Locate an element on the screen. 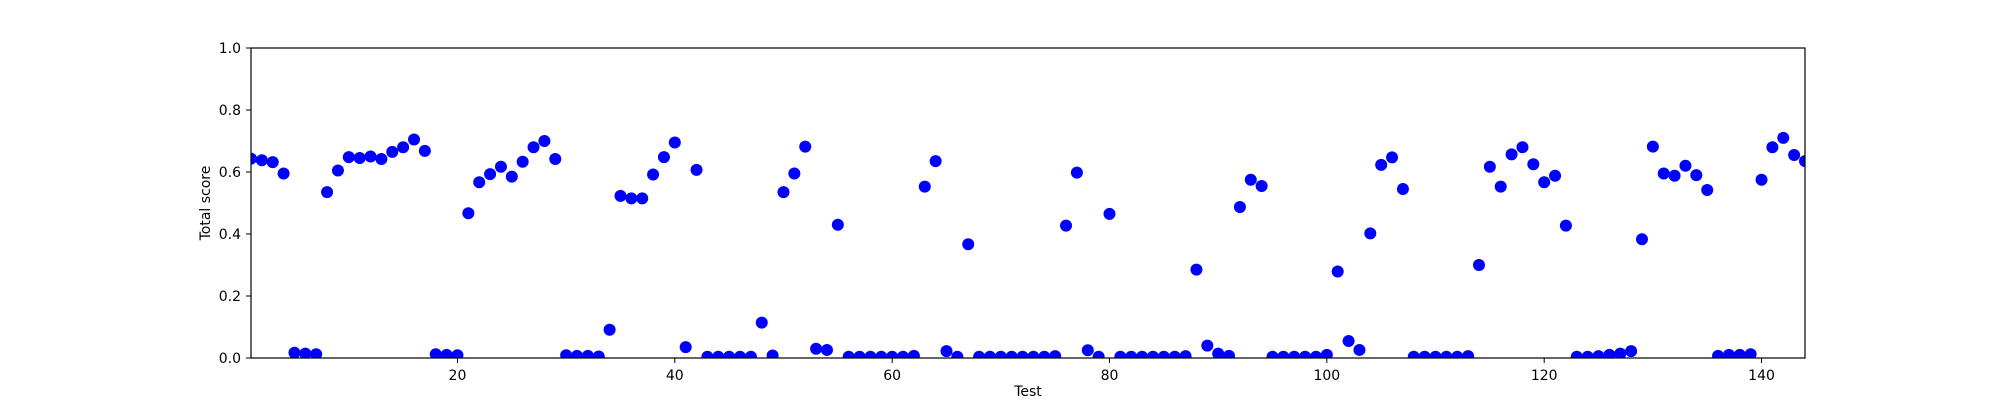 The width and height of the screenshot is (2000, 400). y-axis-ticks: 0.0 0.2 0.4 0.6 0.8 1.0 is located at coordinates (235, 204).